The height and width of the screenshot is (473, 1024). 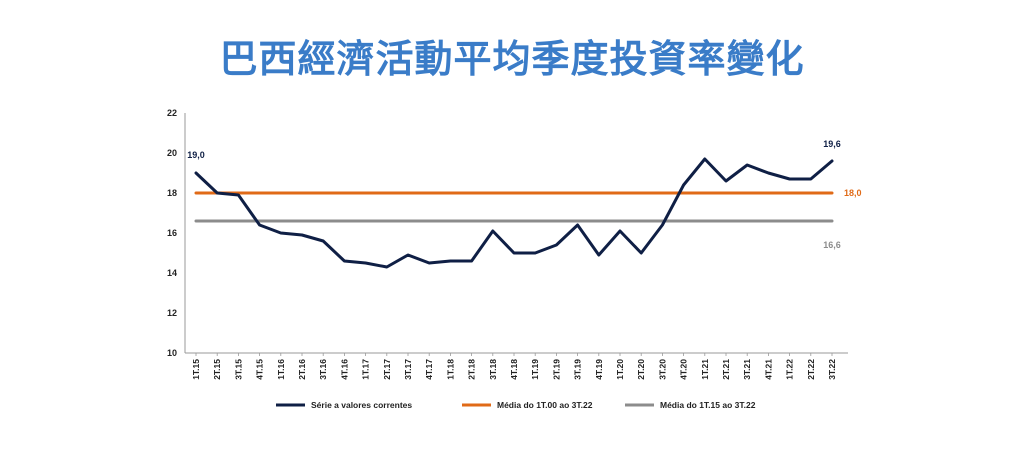 I want to click on x-tick-label: 4T.20, so click(x=684, y=369).